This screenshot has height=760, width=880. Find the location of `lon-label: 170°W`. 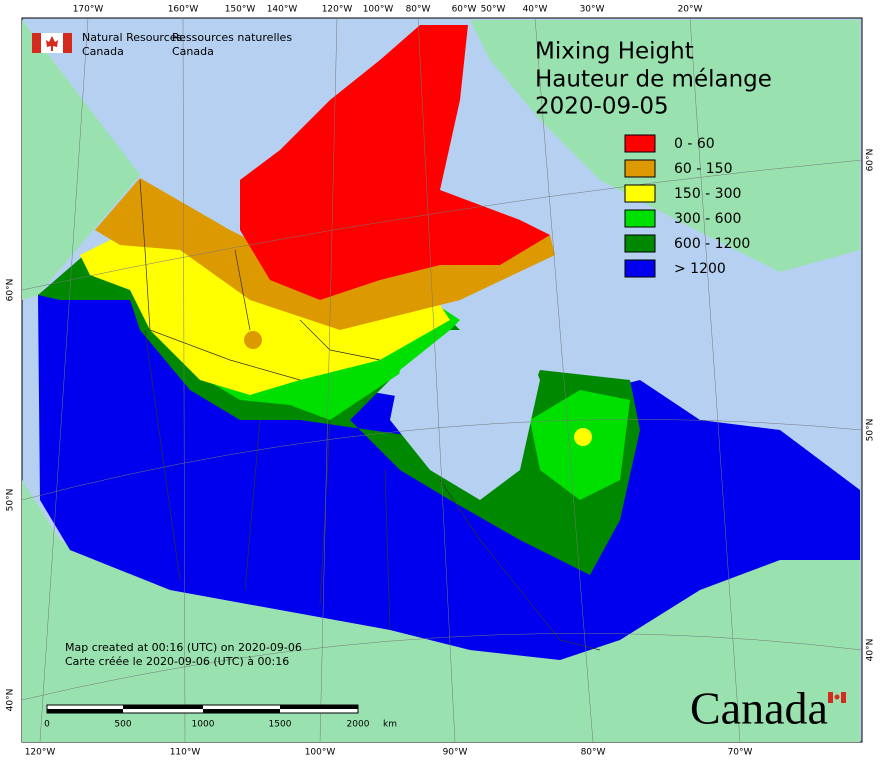

lon-label: 170°W is located at coordinates (88, 10).